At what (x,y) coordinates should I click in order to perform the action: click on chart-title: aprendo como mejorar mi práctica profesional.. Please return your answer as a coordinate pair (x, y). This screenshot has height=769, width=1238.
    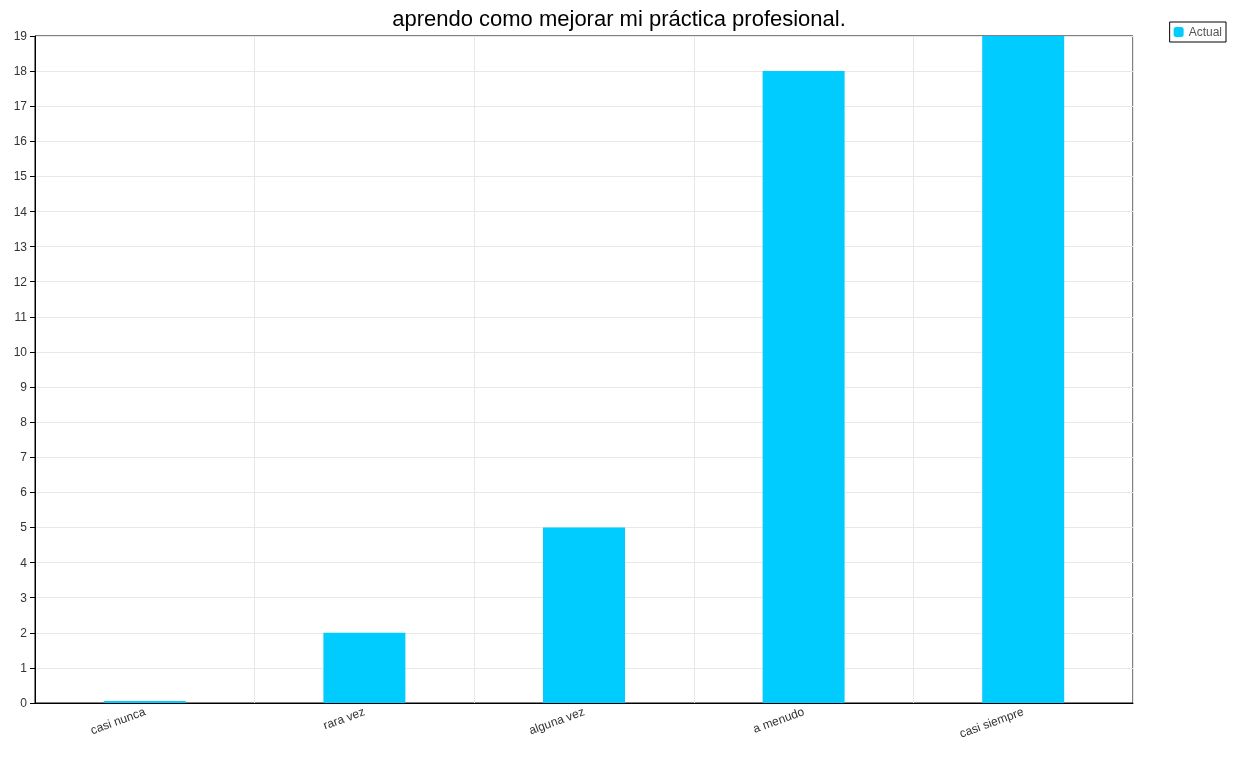
    Looking at the image, I should click on (619, 18).